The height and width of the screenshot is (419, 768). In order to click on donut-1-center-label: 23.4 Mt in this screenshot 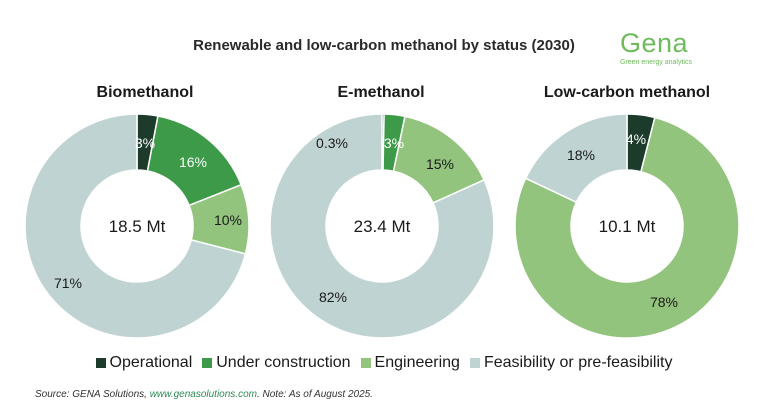, I will do `click(382, 226)`.